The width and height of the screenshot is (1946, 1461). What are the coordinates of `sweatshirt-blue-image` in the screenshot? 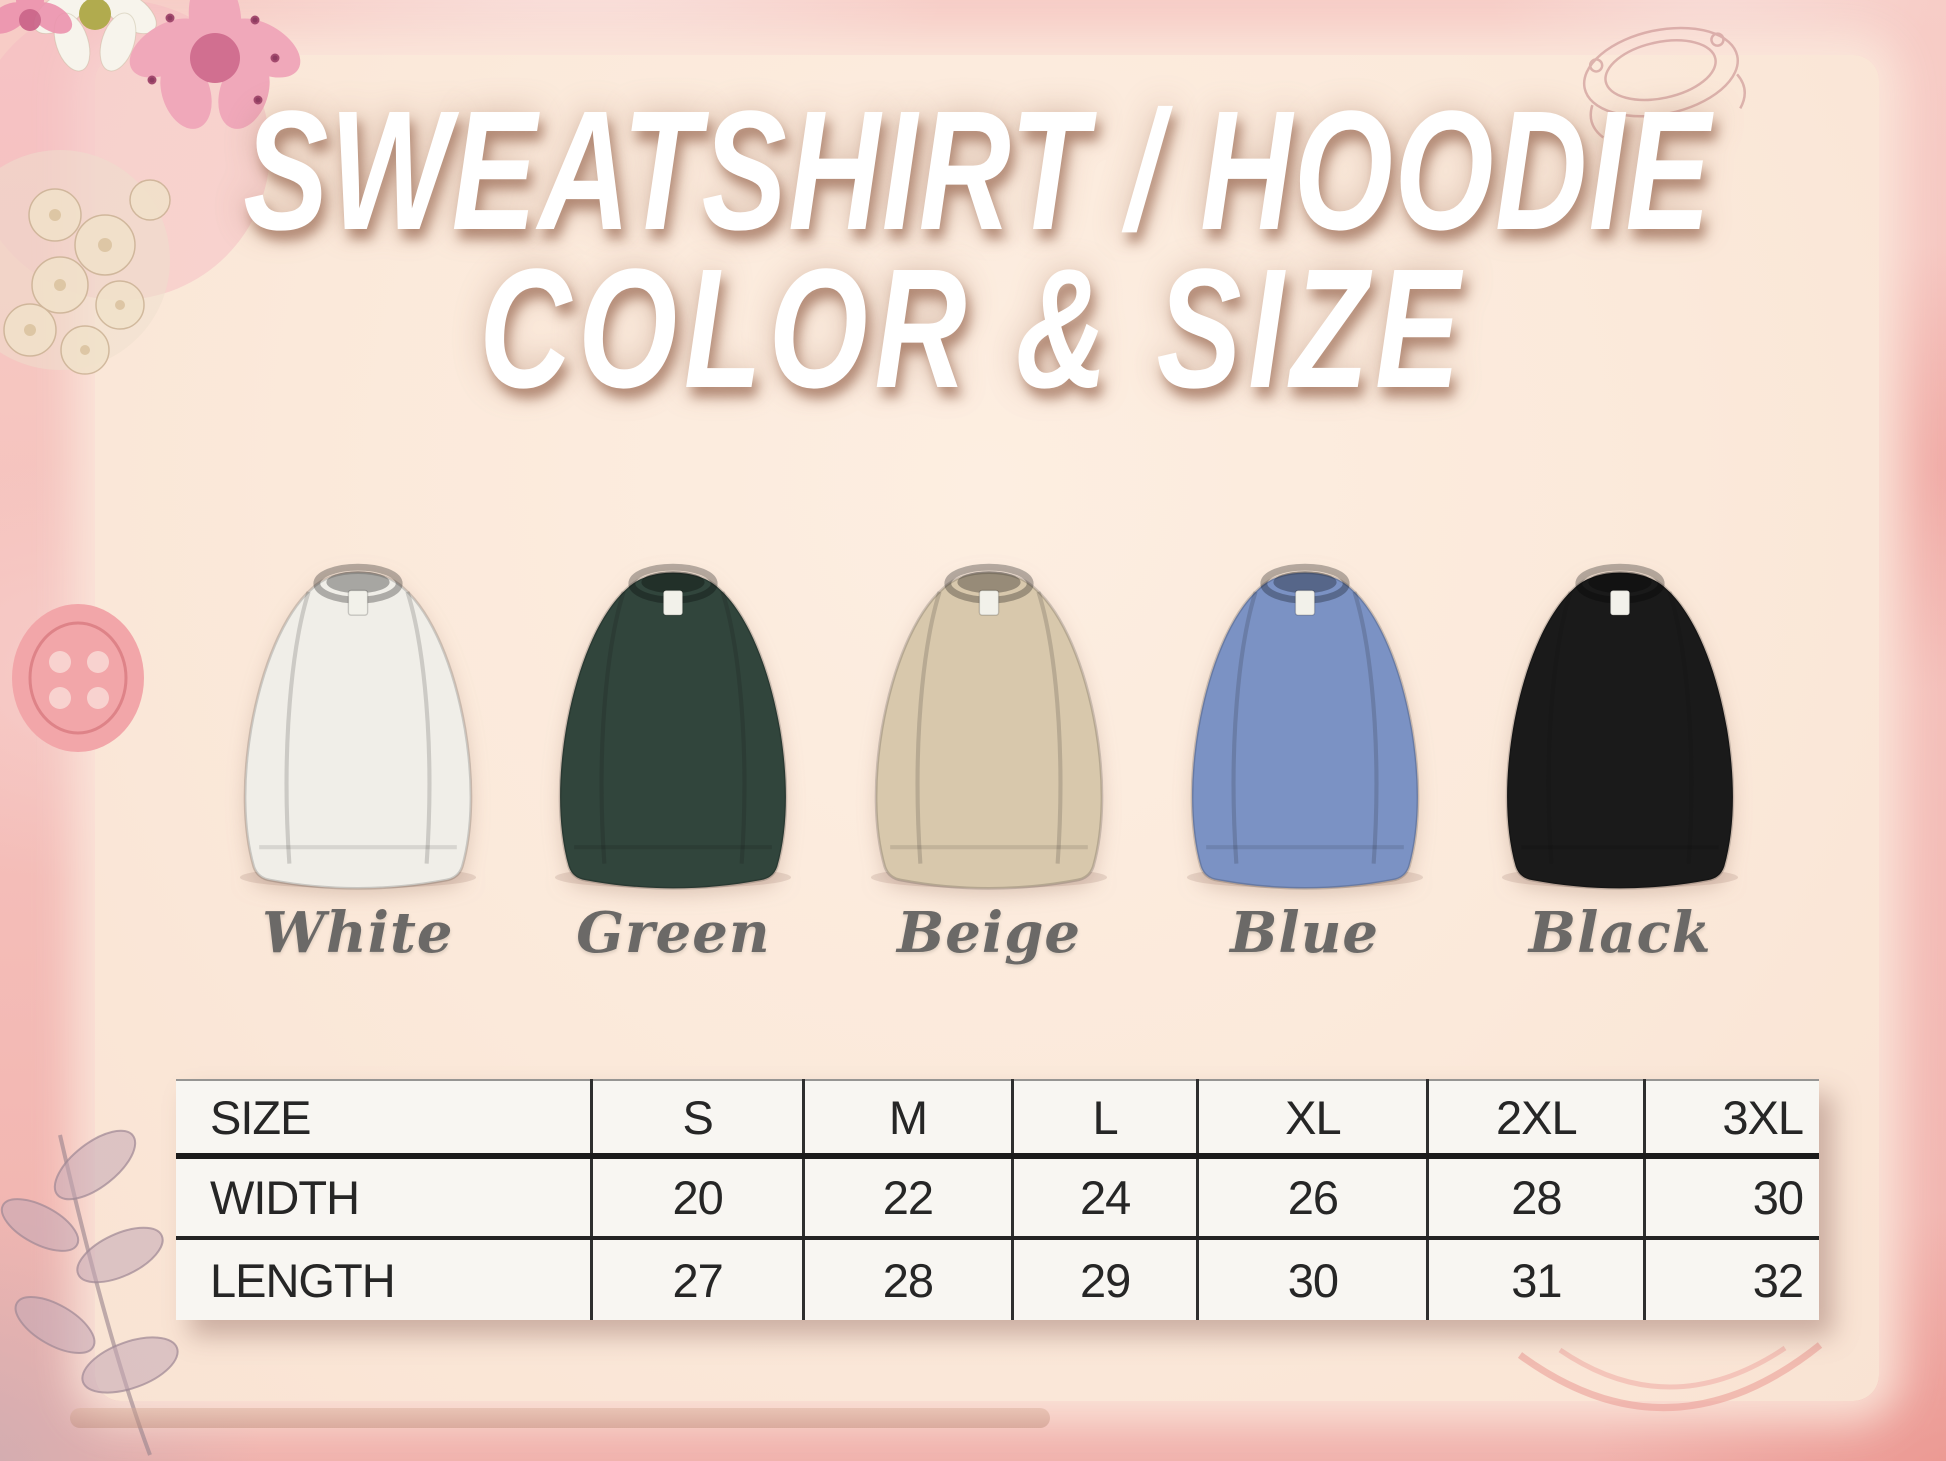 It's located at (1305, 725).